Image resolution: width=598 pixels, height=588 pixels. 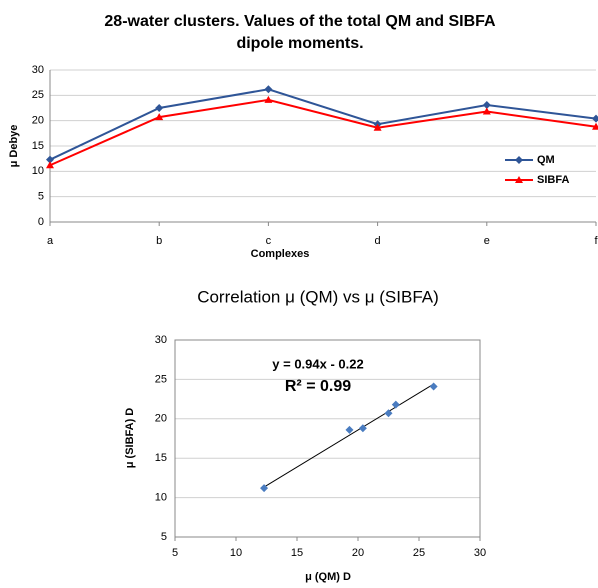 I want to click on x-axis-label: Complexes, so click(x=280, y=254).